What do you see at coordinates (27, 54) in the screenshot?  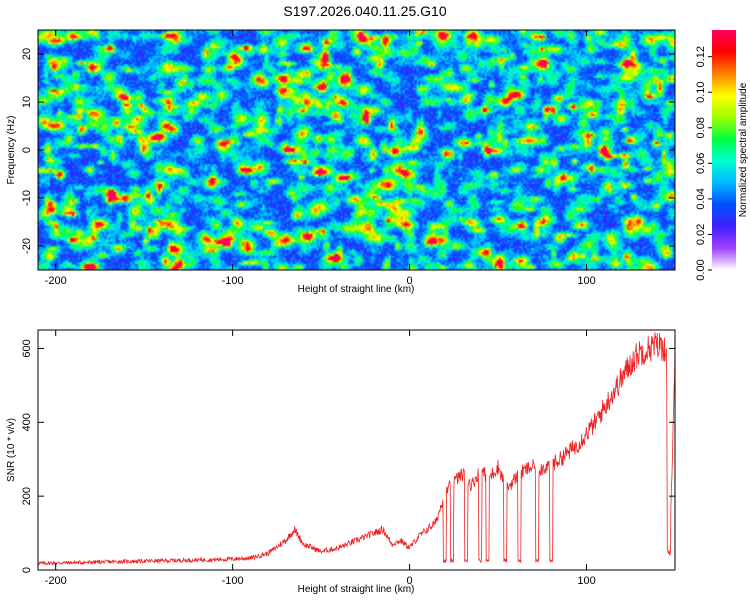 I see `y-tick-label: 20` at bounding box center [27, 54].